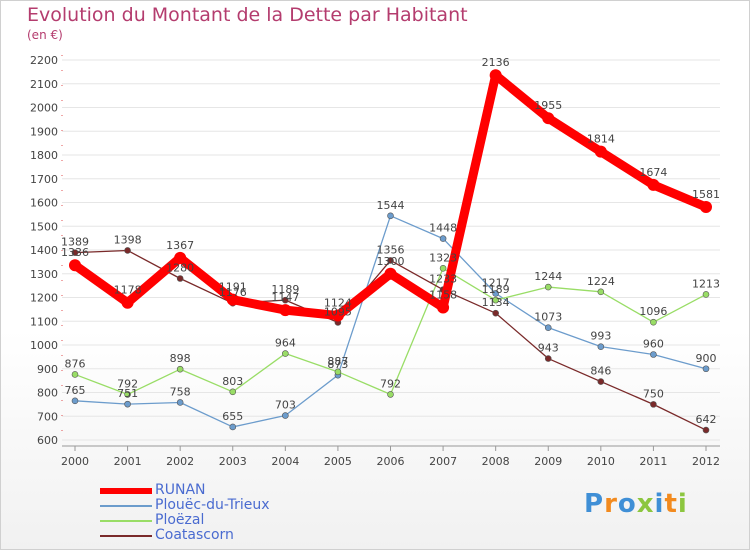 The height and width of the screenshot is (550, 750). Describe the element at coordinates (653, 461) in the screenshot. I see `x-tick-label: 2011` at that location.